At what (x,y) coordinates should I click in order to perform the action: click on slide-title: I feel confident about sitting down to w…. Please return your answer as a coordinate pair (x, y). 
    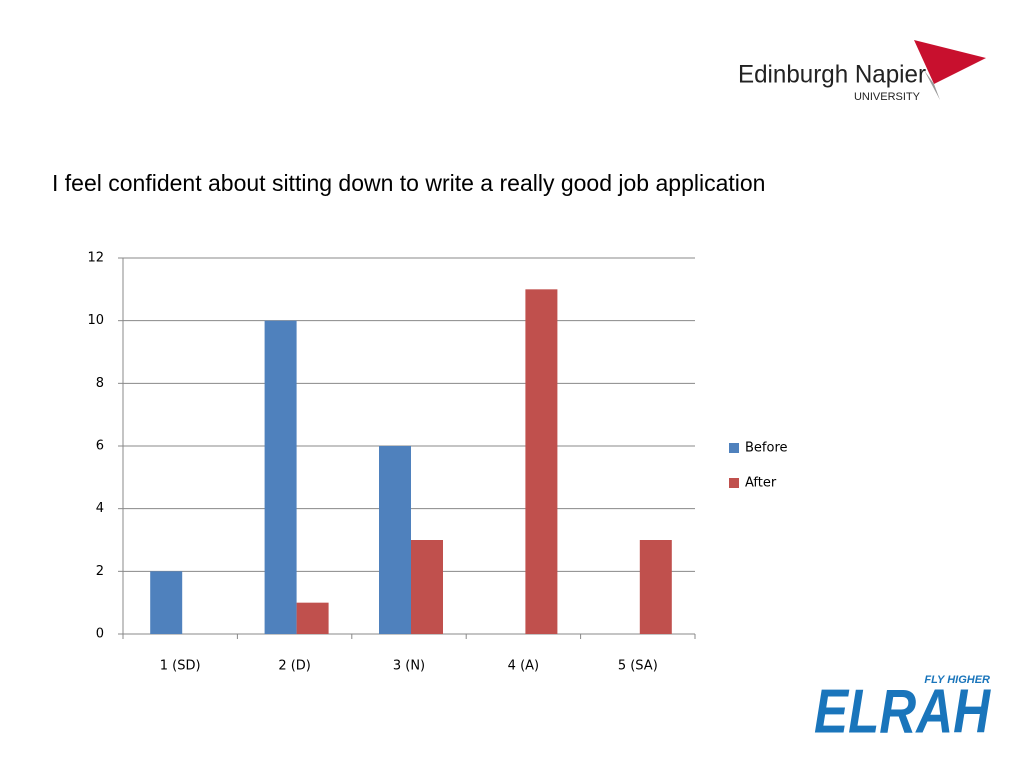
    Looking at the image, I should click on (408, 183).